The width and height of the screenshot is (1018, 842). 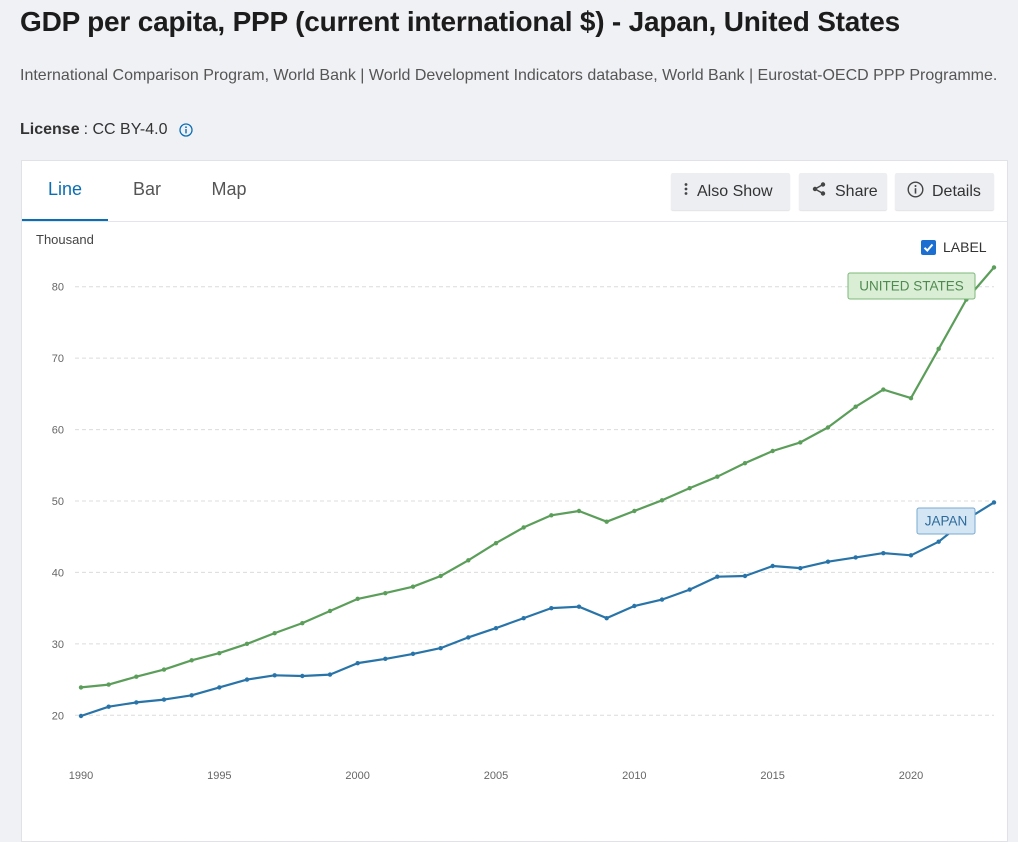 I want to click on share-icon, so click(x=819, y=191).